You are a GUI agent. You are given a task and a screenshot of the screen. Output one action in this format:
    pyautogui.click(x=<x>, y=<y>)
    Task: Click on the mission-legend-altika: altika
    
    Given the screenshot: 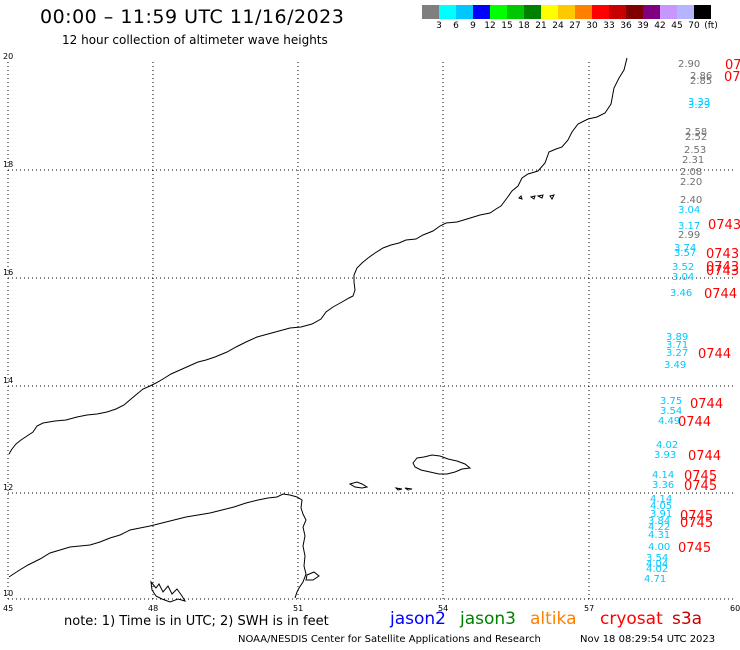 What is the action you would take?
    pyautogui.click(x=553, y=619)
    